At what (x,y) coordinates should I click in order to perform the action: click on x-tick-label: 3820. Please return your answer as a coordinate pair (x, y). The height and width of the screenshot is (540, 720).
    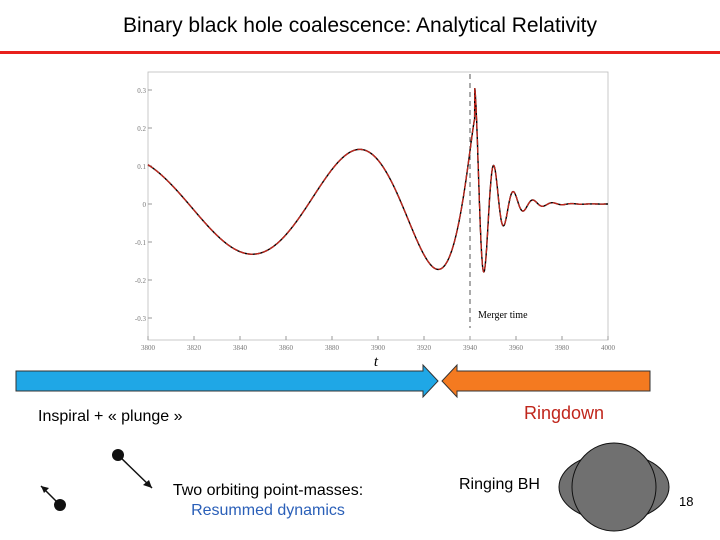
    Looking at the image, I should click on (194, 348).